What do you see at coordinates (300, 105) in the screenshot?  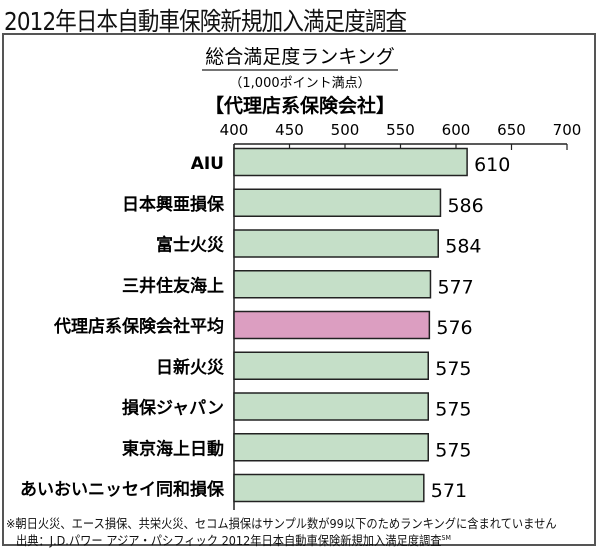 I see `group-label: 【代理店系保険会社】` at bounding box center [300, 105].